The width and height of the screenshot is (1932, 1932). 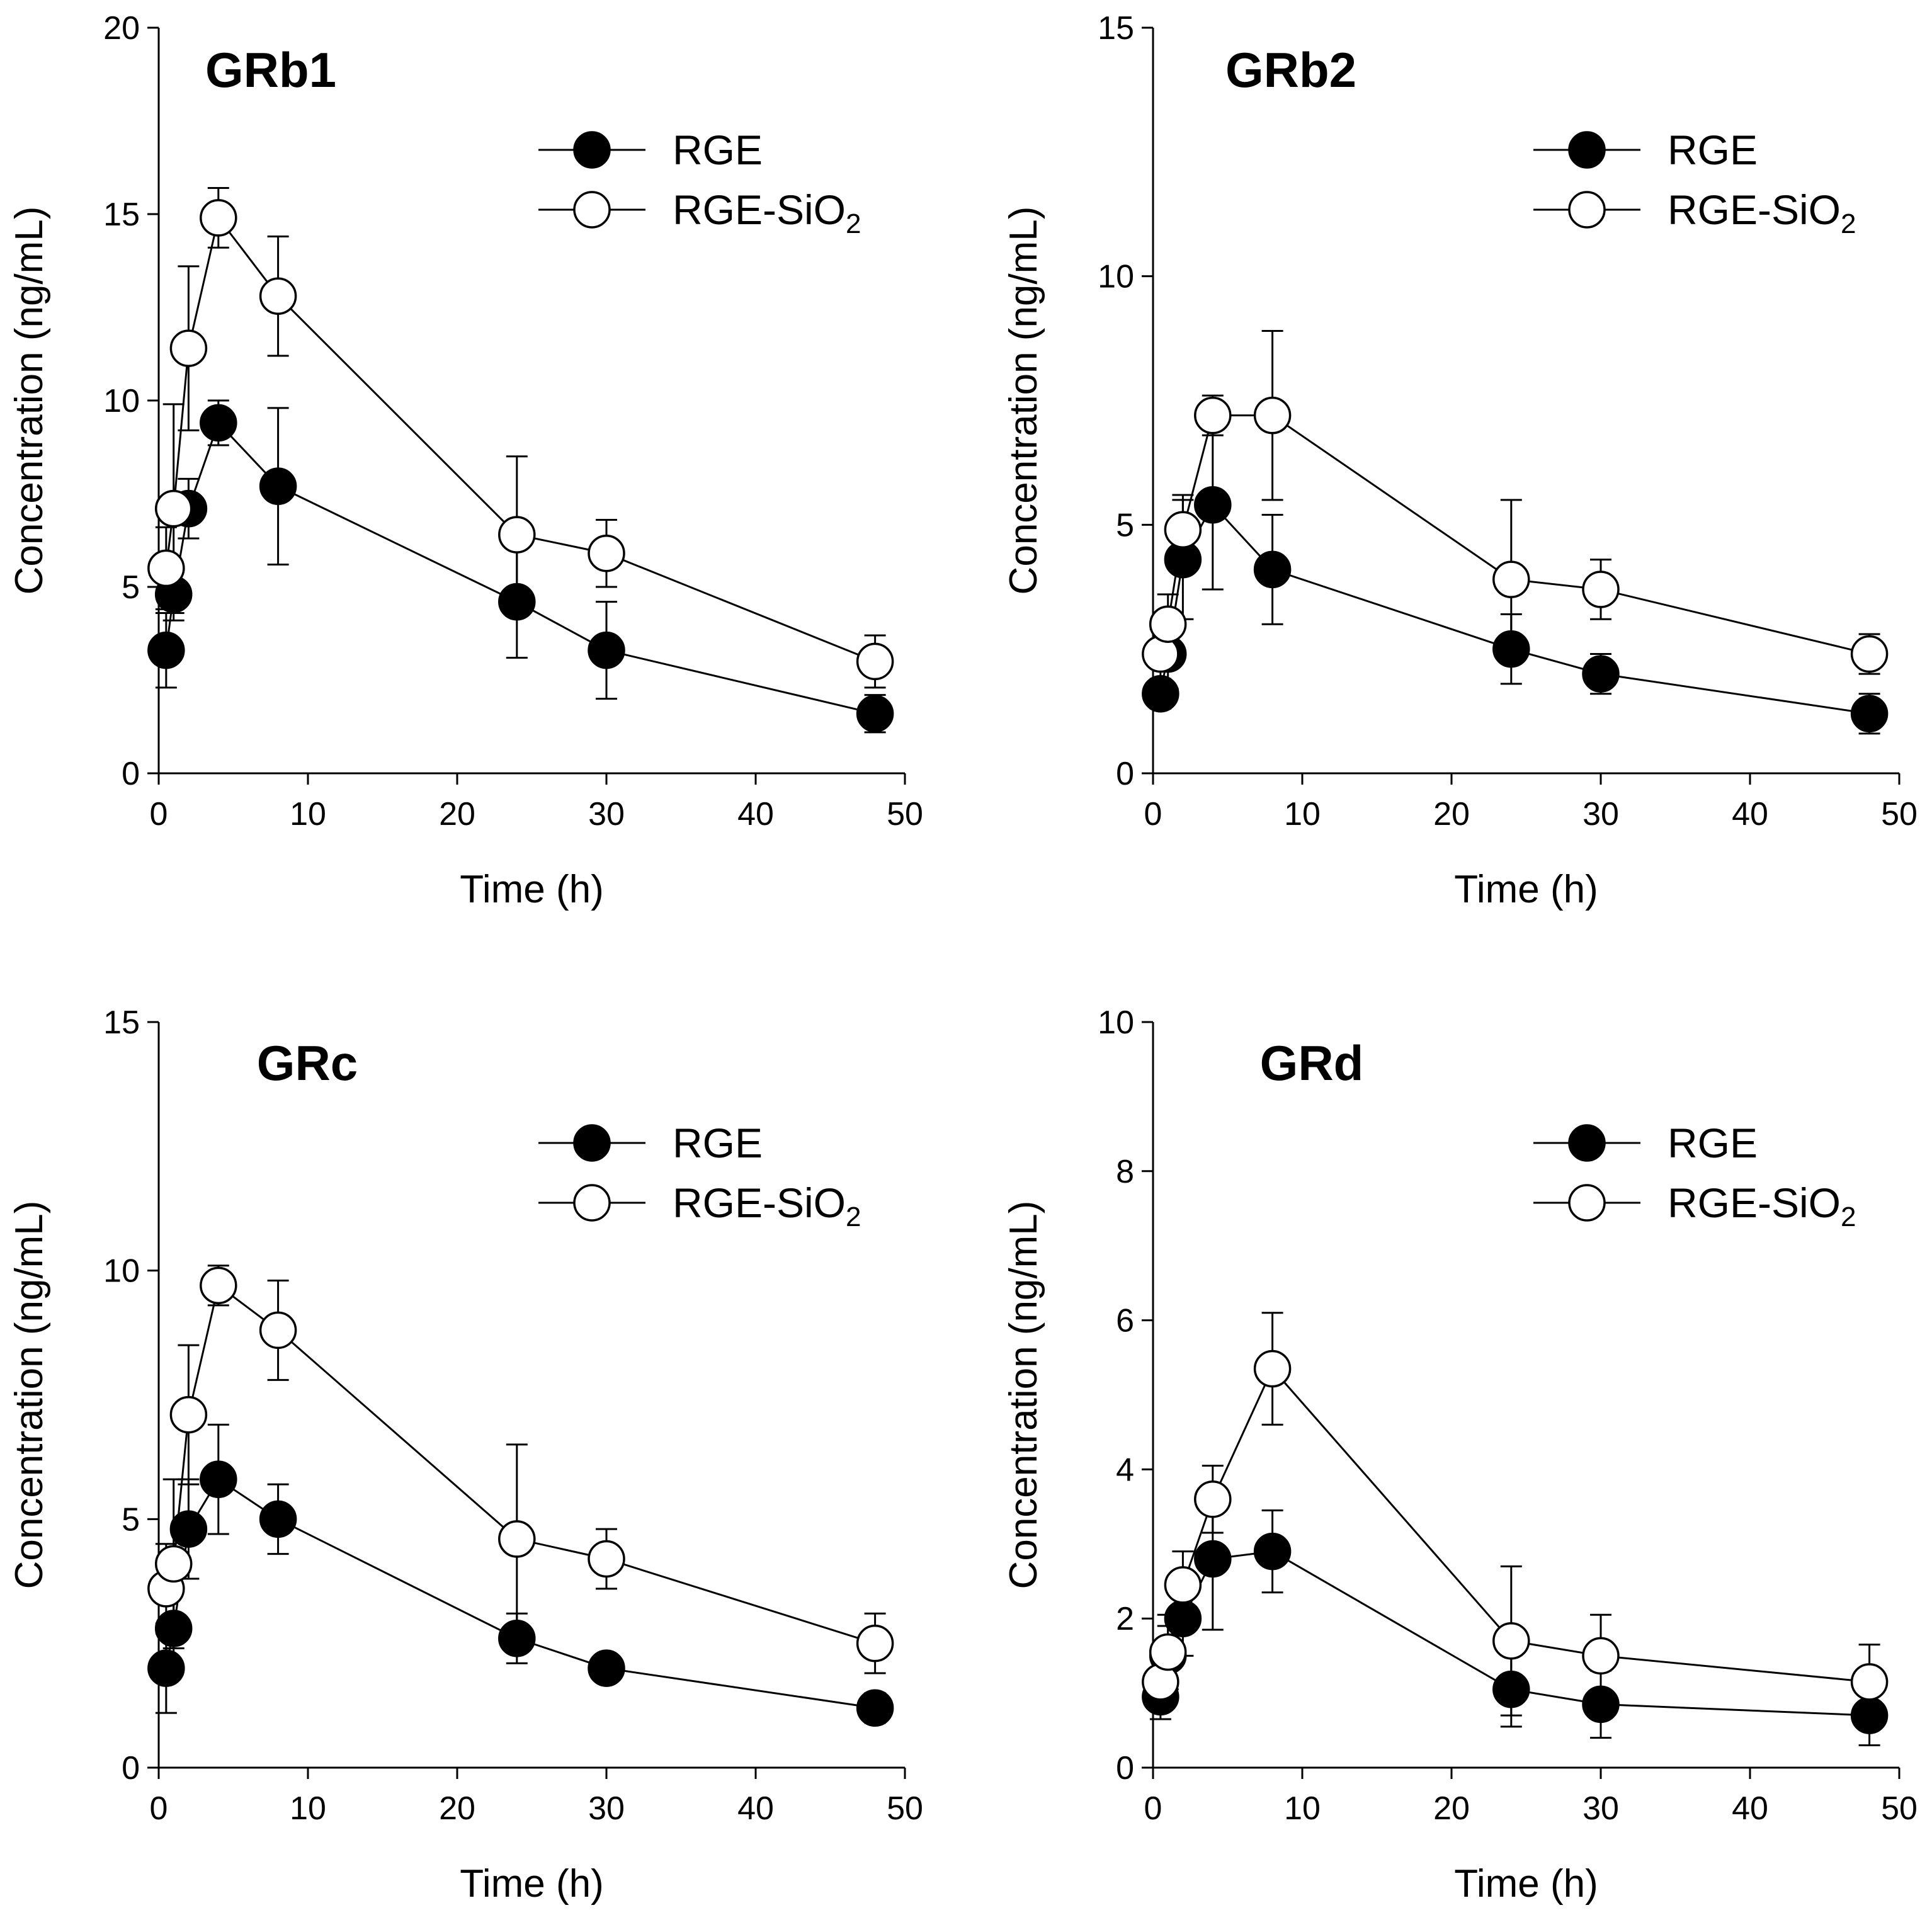 I want to click on y-tick-label: 15, so click(x=122, y=215).